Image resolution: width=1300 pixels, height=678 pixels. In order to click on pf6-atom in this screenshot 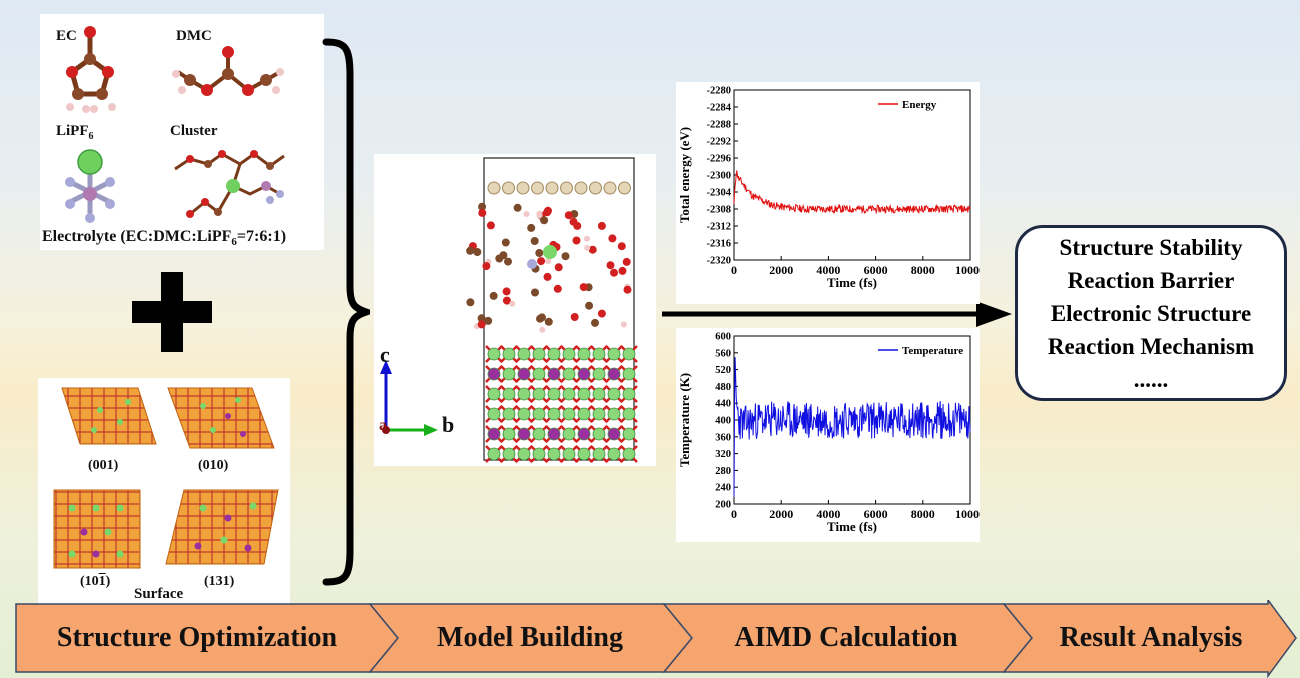, I will do `click(532, 264)`.